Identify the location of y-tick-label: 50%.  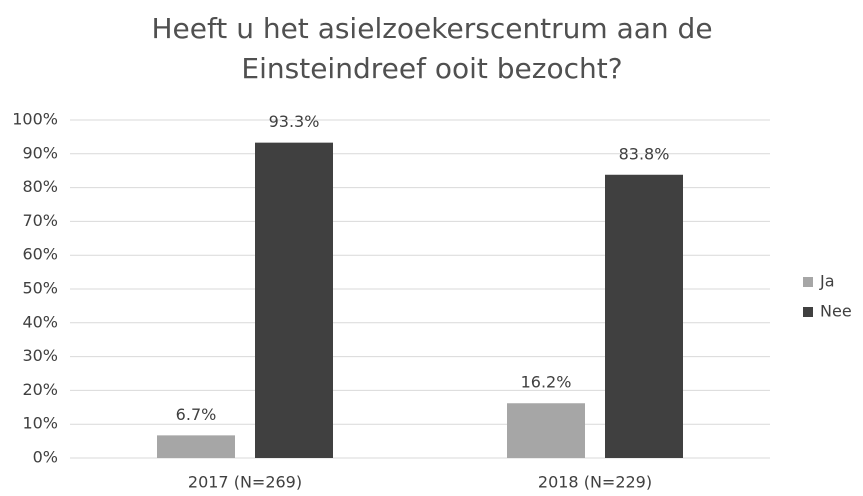
(40, 288).